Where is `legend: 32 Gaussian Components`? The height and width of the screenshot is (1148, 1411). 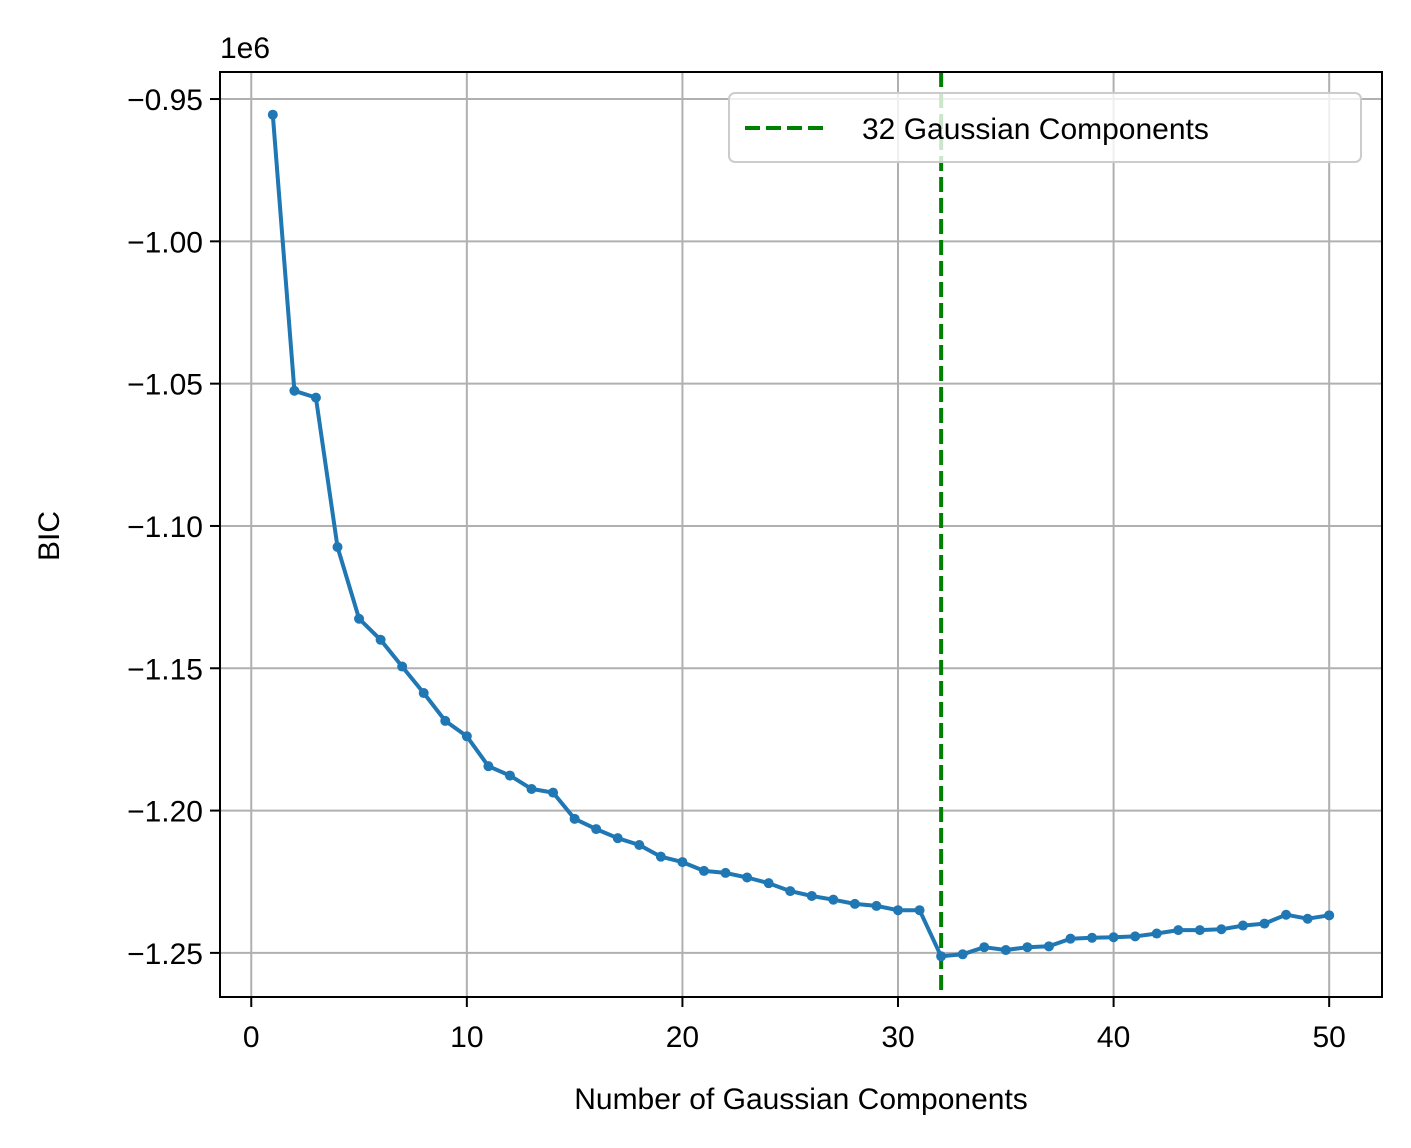 legend: 32 Gaussian Components is located at coordinates (1045, 127).